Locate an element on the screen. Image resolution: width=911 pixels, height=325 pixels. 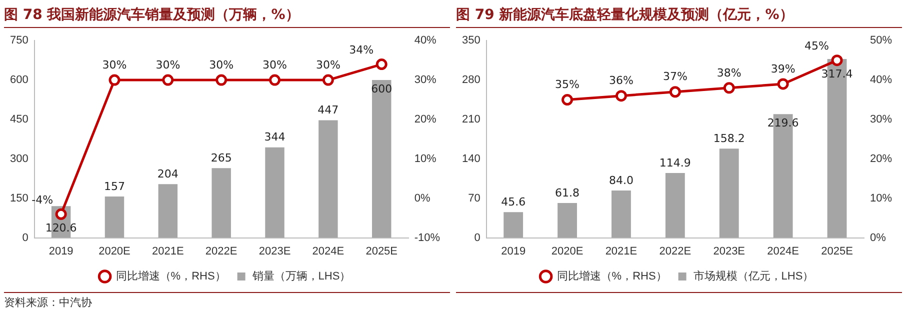
y2-tick-label: -10% is located at coordinates (427, 238).